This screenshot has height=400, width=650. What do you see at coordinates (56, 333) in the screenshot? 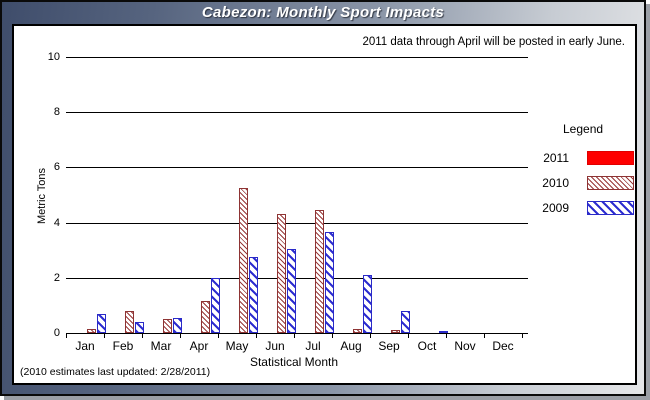
I see `y-tick-label-0: 0` at bounding box center [56, 333].